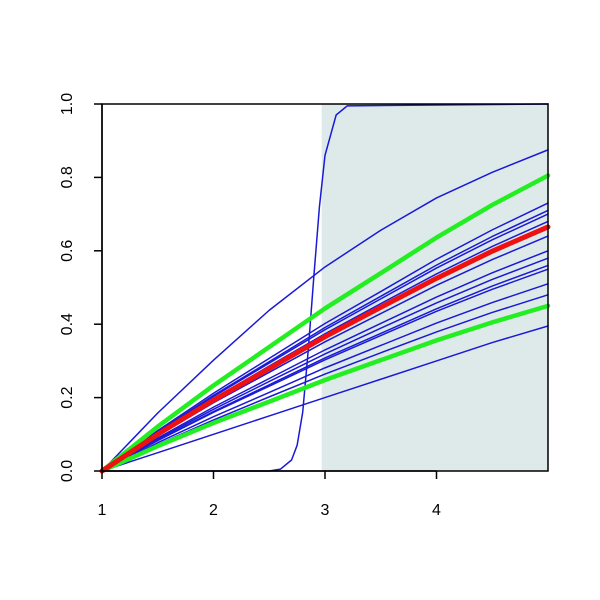  I want to click on x-tick-label: 4, so click(436, 510).